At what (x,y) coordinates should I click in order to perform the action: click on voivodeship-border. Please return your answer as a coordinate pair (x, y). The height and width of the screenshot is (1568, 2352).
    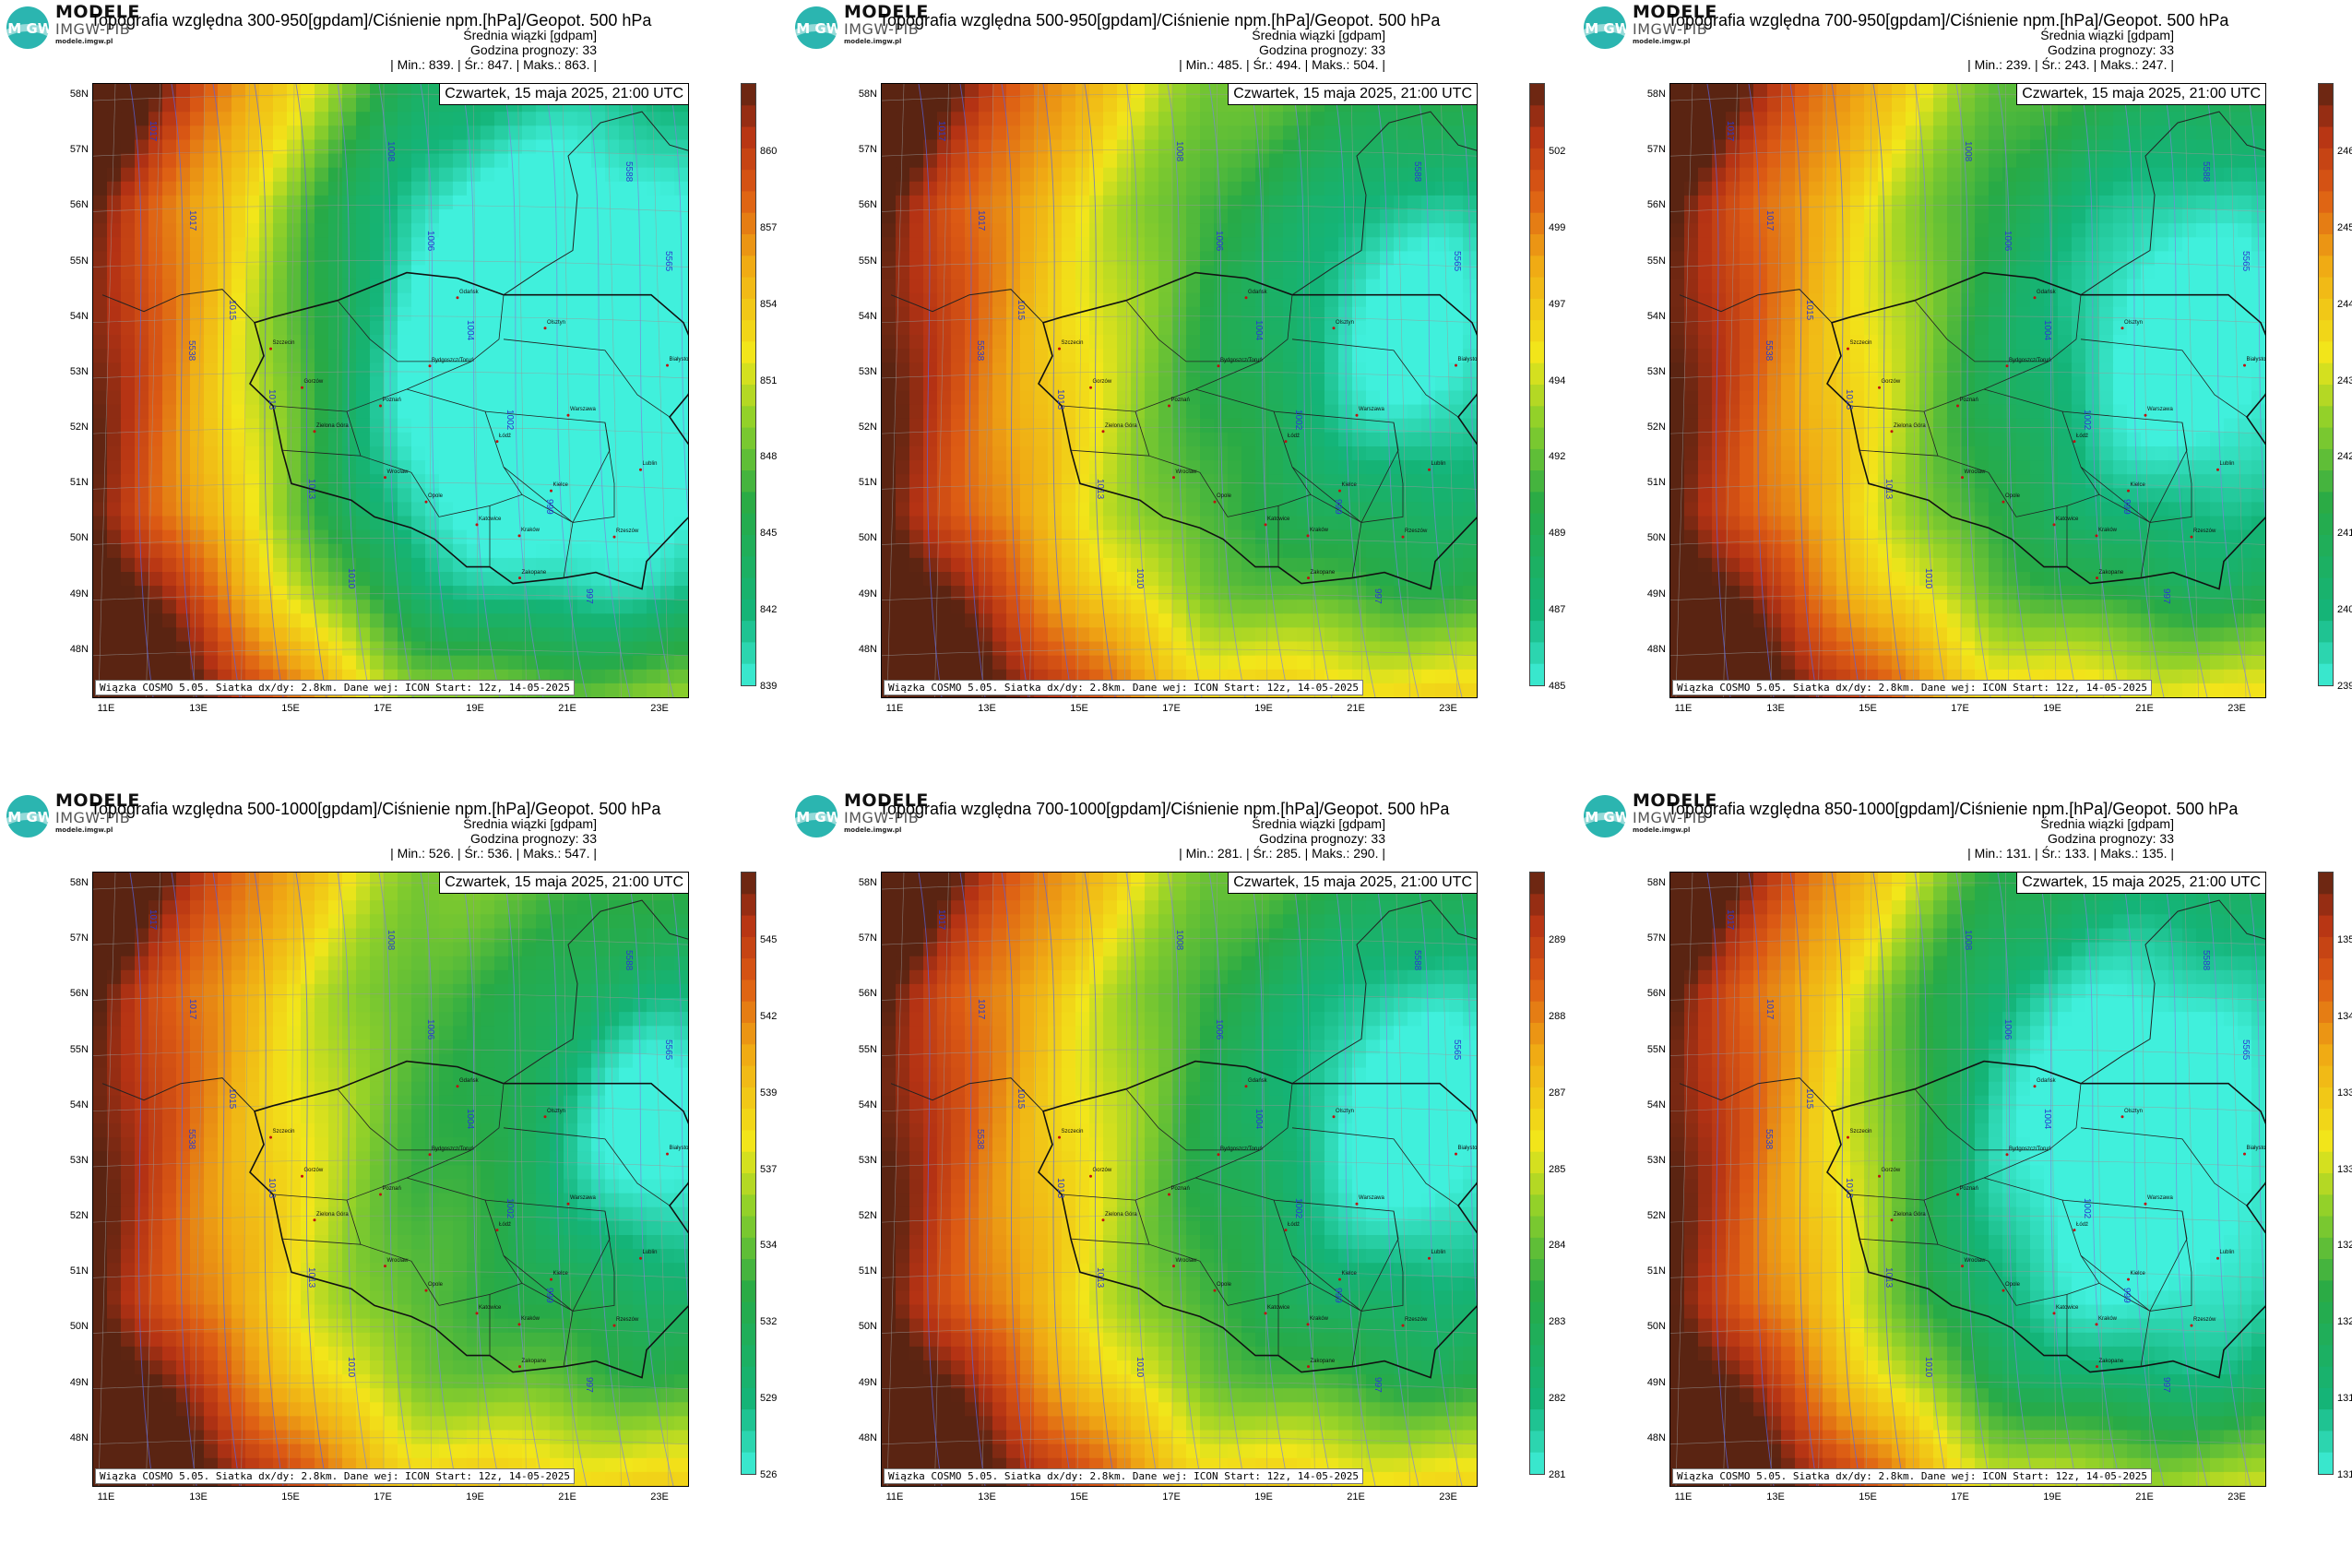
    Looking at the image, I should click on (1347, 472).